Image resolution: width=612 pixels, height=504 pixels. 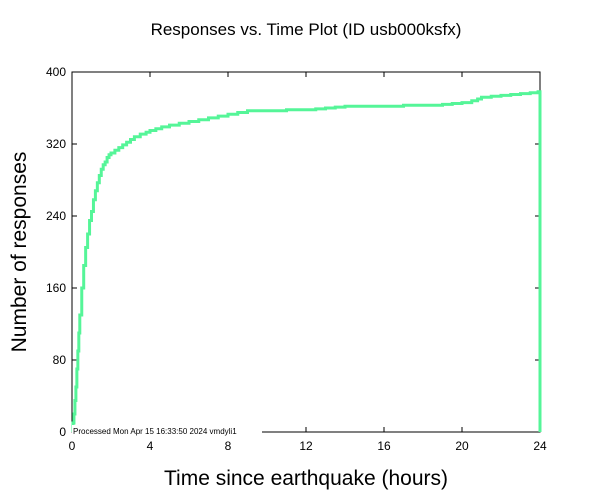 I want to click on x-axis-tick-labels: 0 4 8 12 16 20 24, so click(x=308, y=446).